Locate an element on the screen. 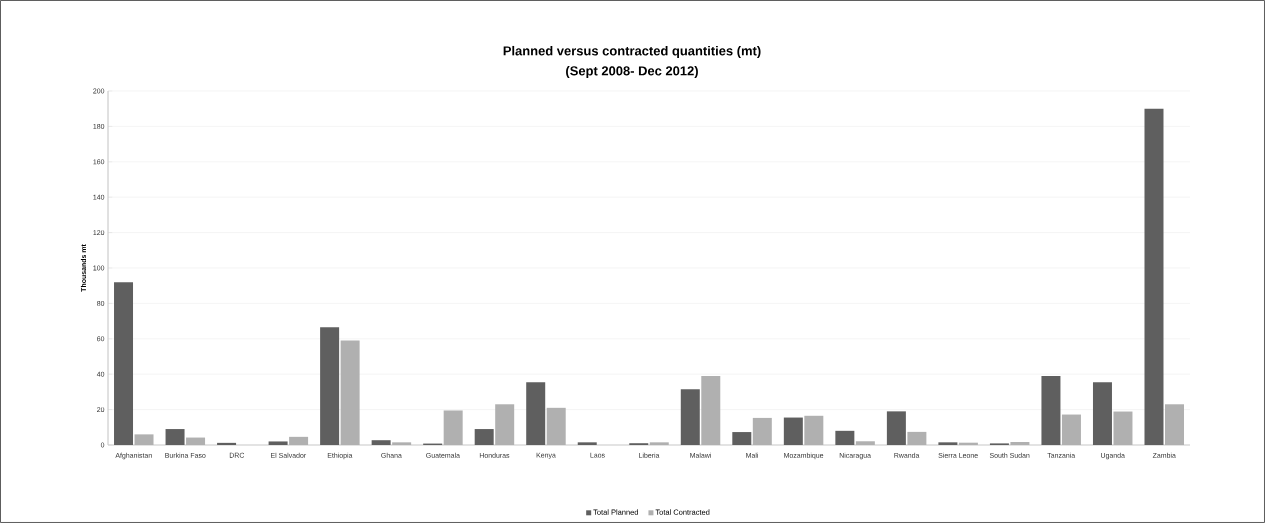 This screenshot has height=523, width=1265. chart-subtitle: (Sept 2008- Dec 2012) is located at coordinates (632, 72).